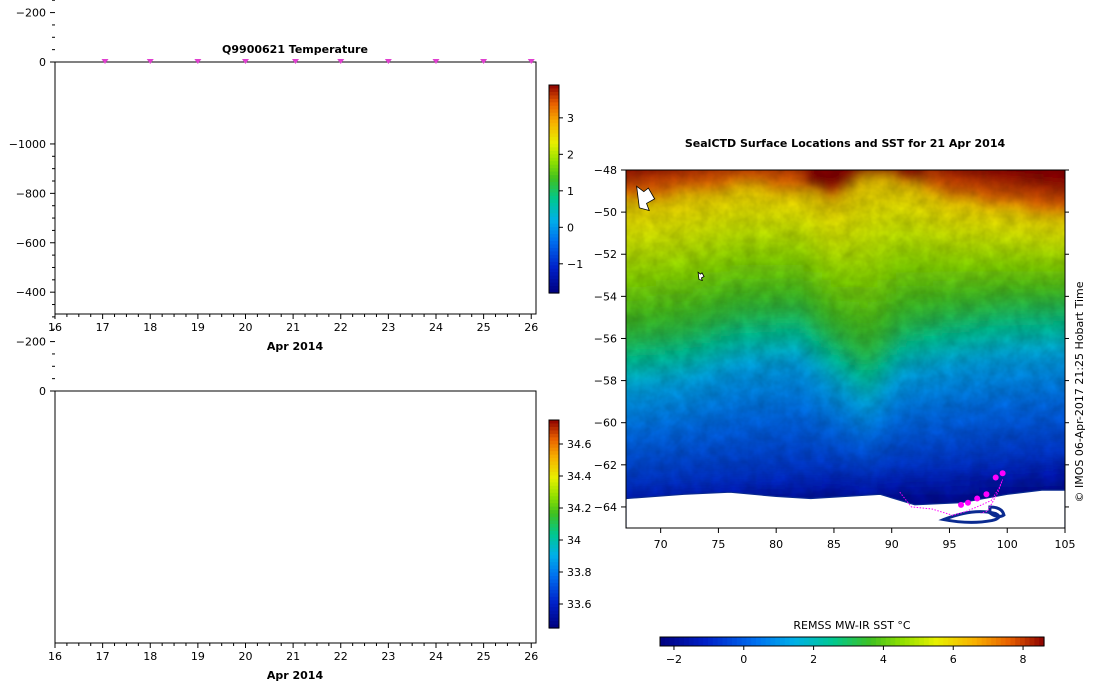  Describe the element at coordinates (245, 327) in the screenshot. I see `temperature-xtick-label: 20` at that location.